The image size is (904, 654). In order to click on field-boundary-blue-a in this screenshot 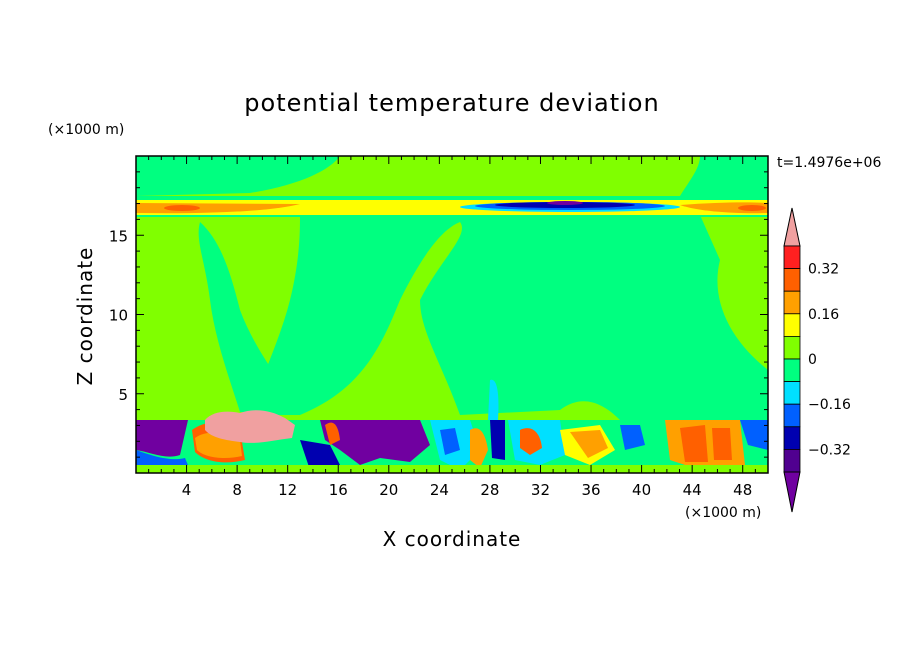, I will do `click(450, 441)`.